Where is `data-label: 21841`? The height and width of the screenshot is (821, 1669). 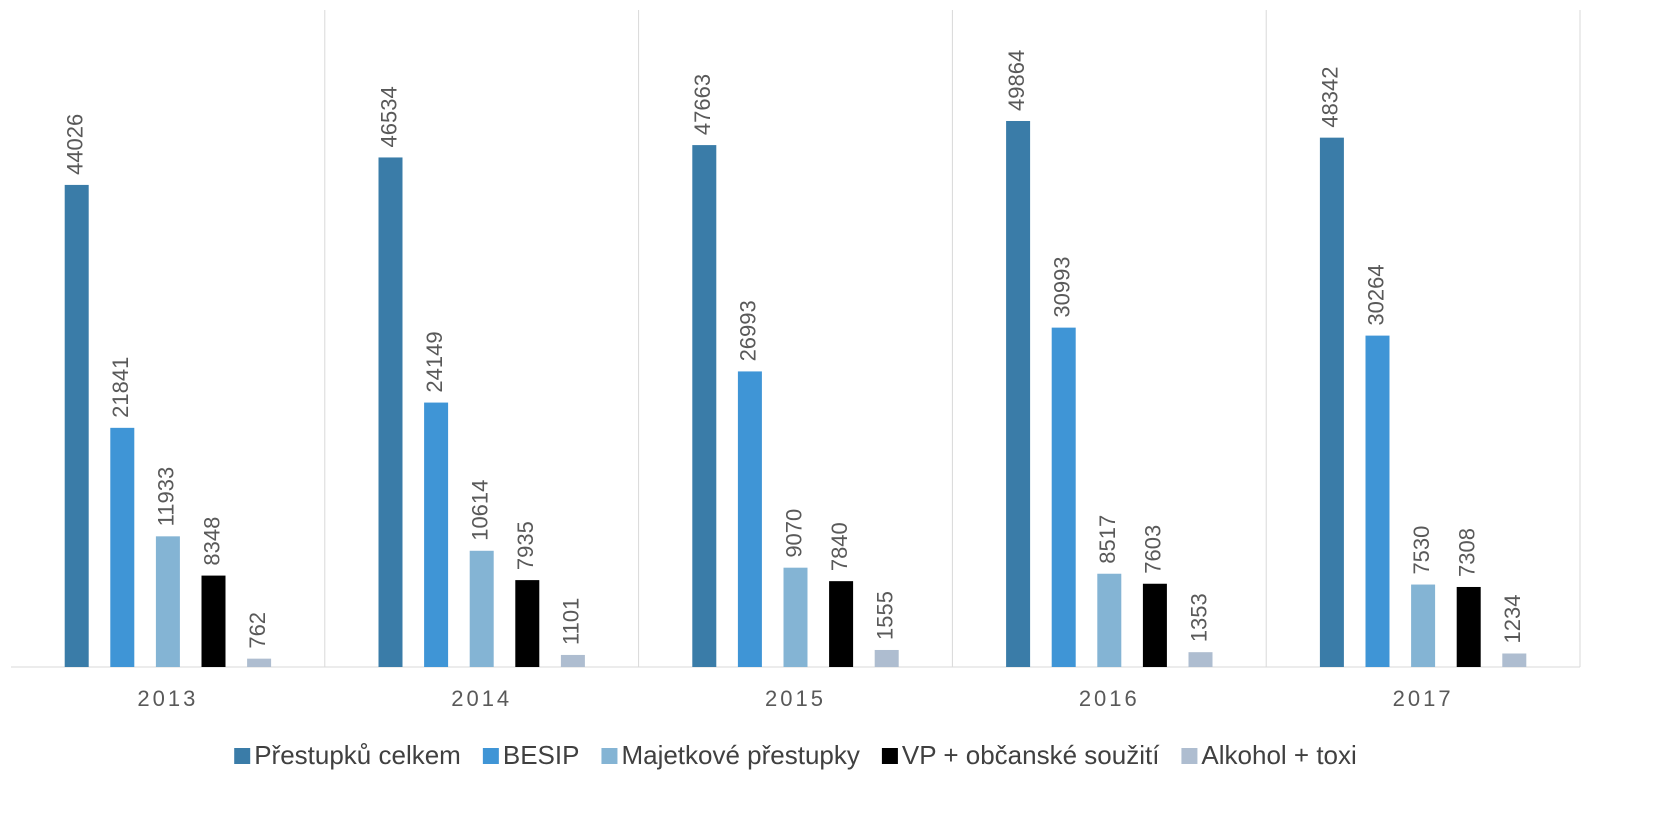 data-label: 21841 is located at coordinates (120, 387).